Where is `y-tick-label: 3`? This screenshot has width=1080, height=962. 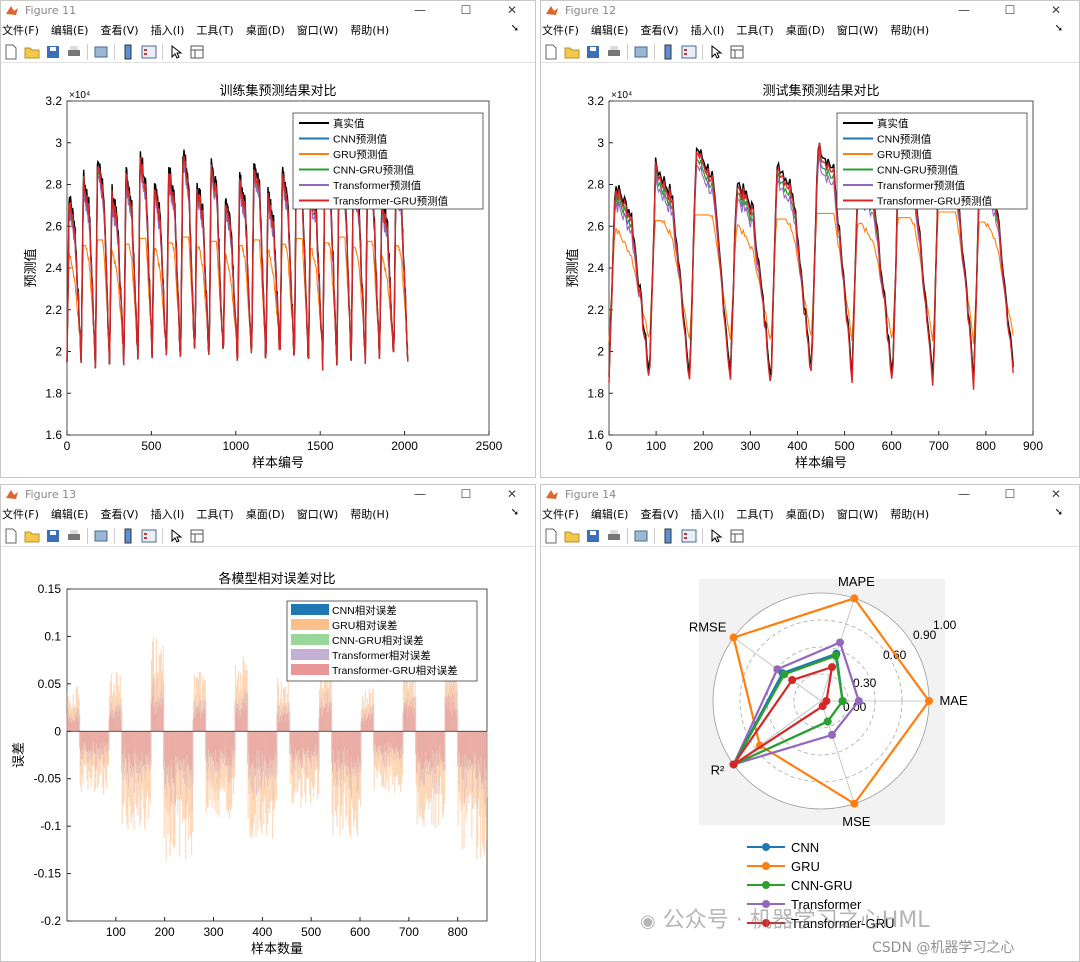
y-tick-label: 3 is located at coordinates (600, 143).